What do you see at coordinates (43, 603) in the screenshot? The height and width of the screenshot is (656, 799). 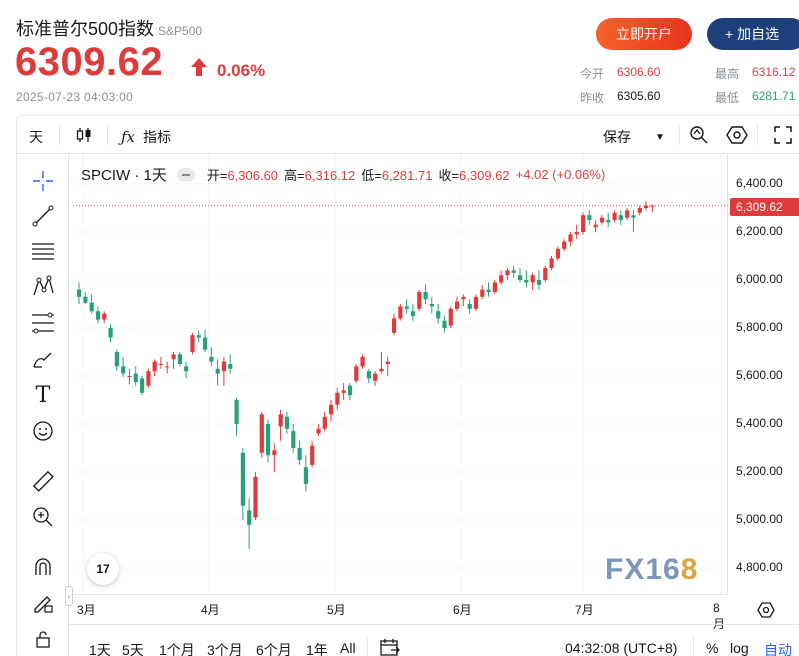 I see `lock-pencil-icon` at bounding box center [43, 603].